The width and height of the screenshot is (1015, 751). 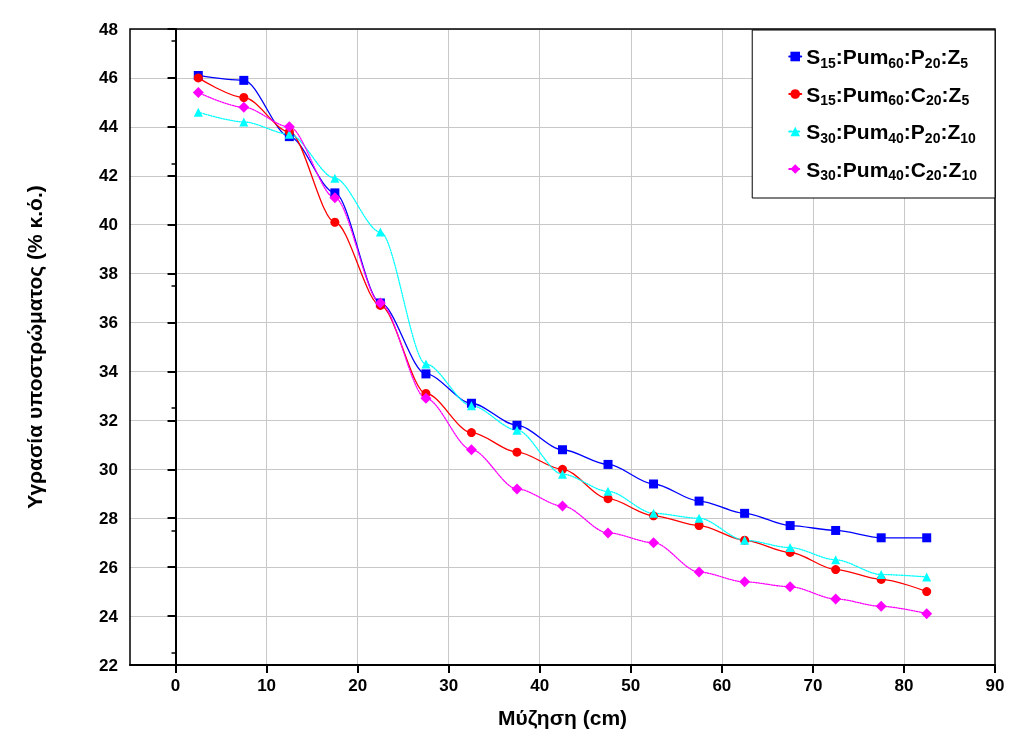 What do you see at coordinates (108, 274) in the screenshot?
I see `y-tick-label: 38` at bounding box center [108, 274].